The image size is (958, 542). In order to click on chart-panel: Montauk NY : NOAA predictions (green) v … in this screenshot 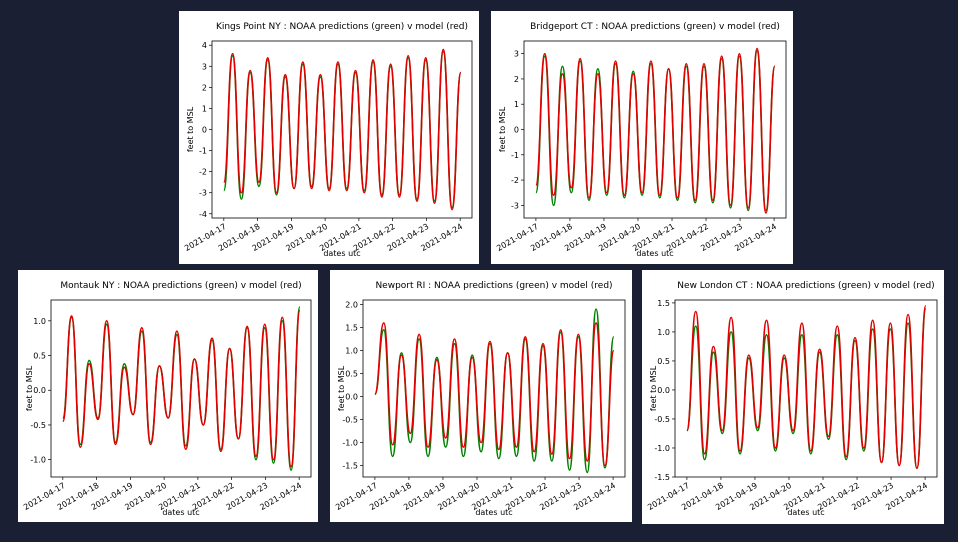, I will do `click(168, 396)`.